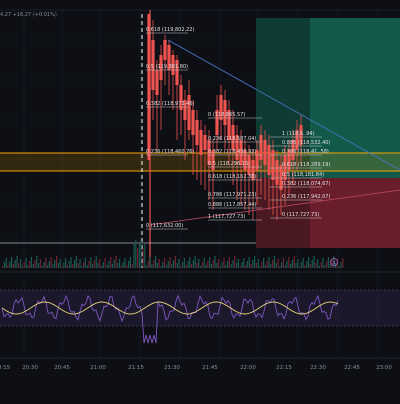  I want to click on trendline-bottom, so click(274, 207).